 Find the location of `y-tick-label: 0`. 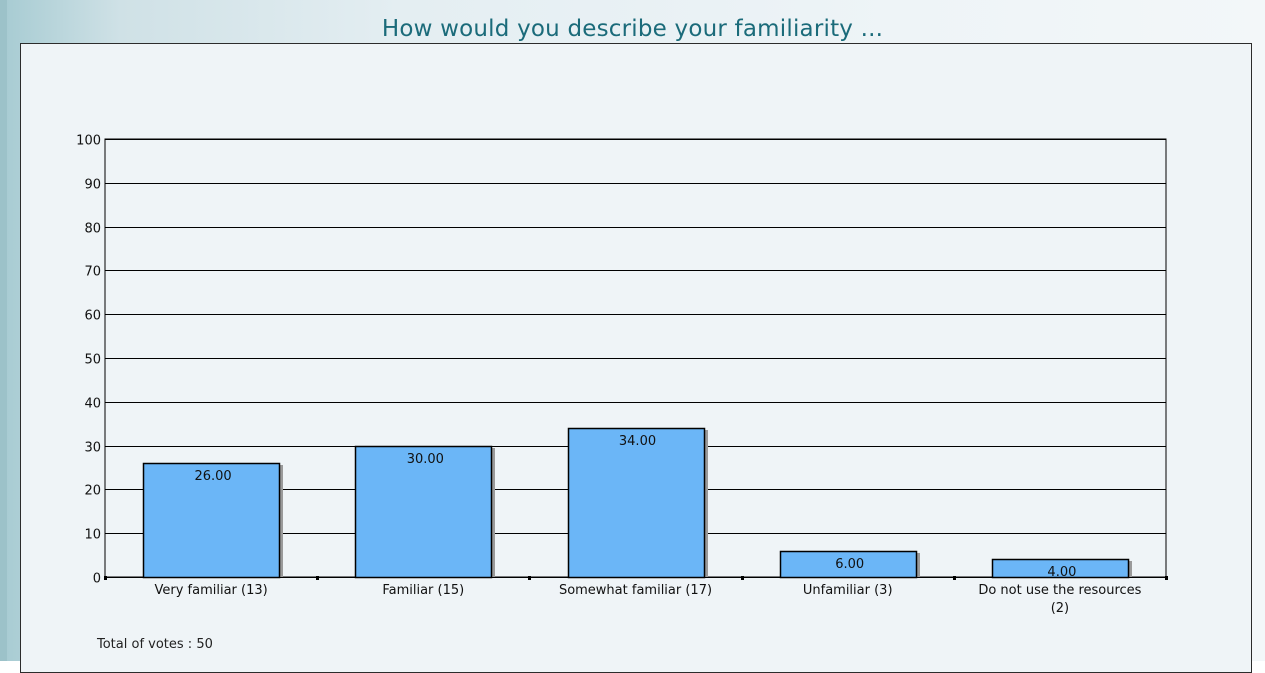

y-tick-label: 0 is located at coordinates (97, 579).